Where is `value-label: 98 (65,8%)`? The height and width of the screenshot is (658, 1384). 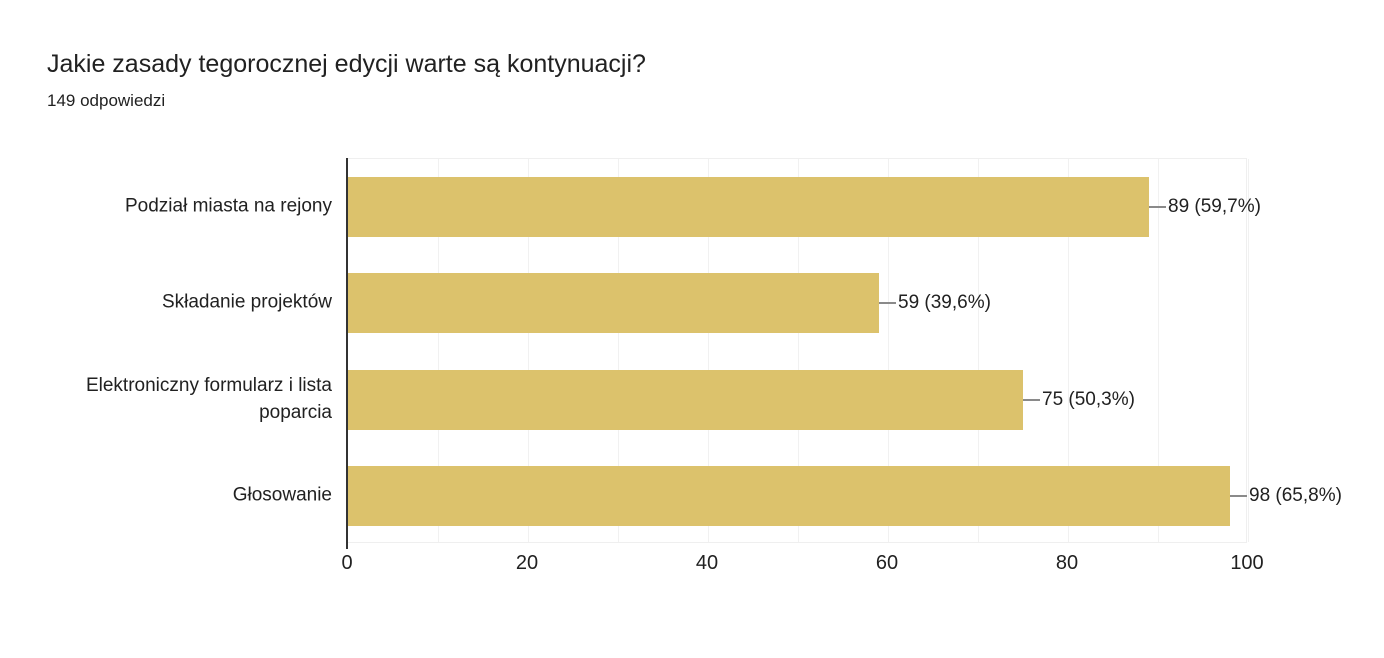 value-label: 98 (65,8%) is located at coordinates (1295, 495).